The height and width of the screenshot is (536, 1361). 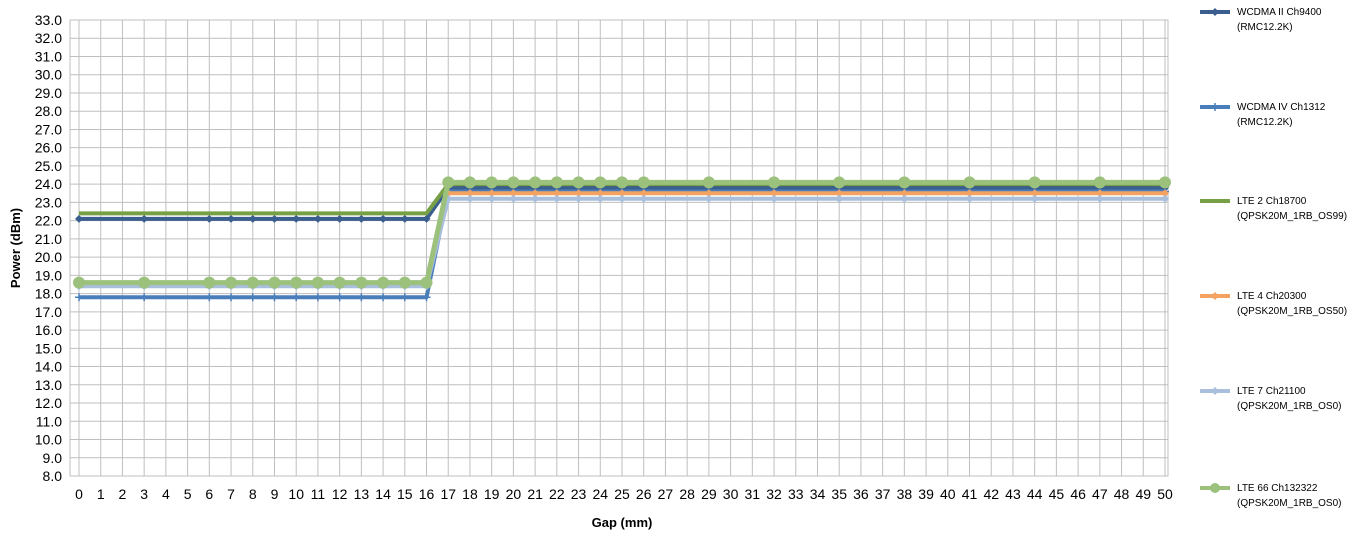 I want to click on y-tick-label: 26.0, so click(x=48, y=148).